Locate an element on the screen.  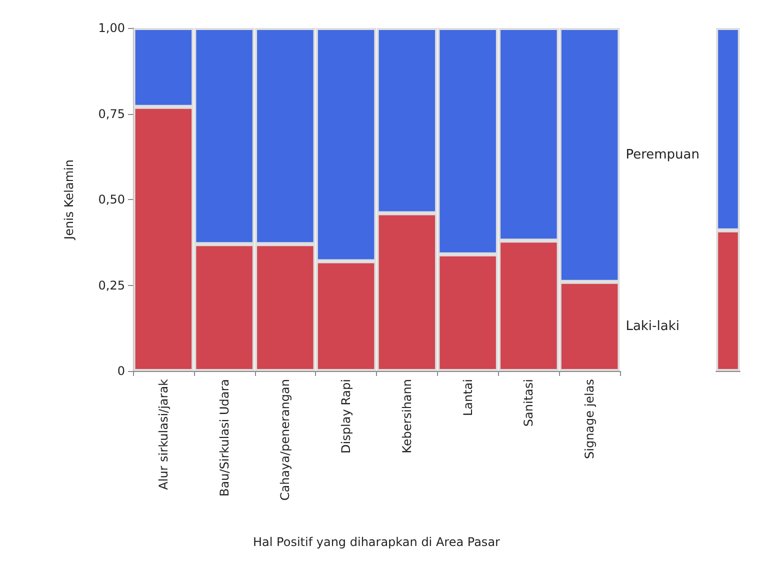
y-tick-label: 1,00 is located at coordinates (111, 28).